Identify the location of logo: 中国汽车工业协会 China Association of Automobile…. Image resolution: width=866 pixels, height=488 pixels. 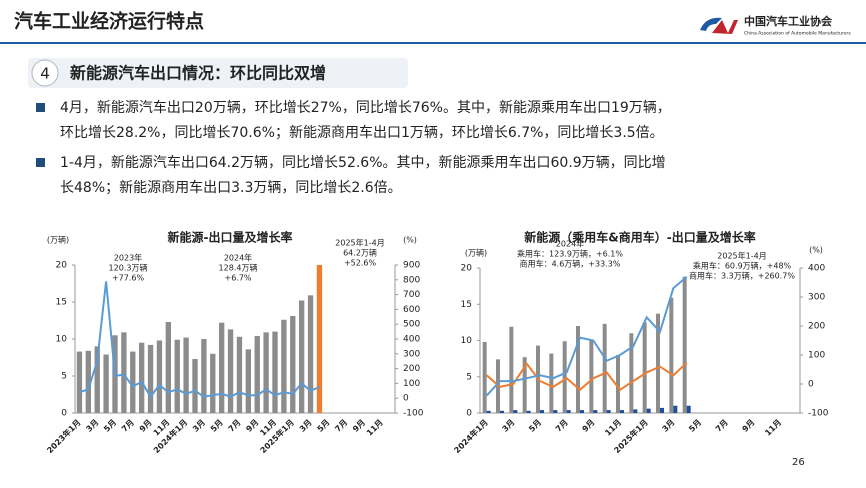
(775, 25).